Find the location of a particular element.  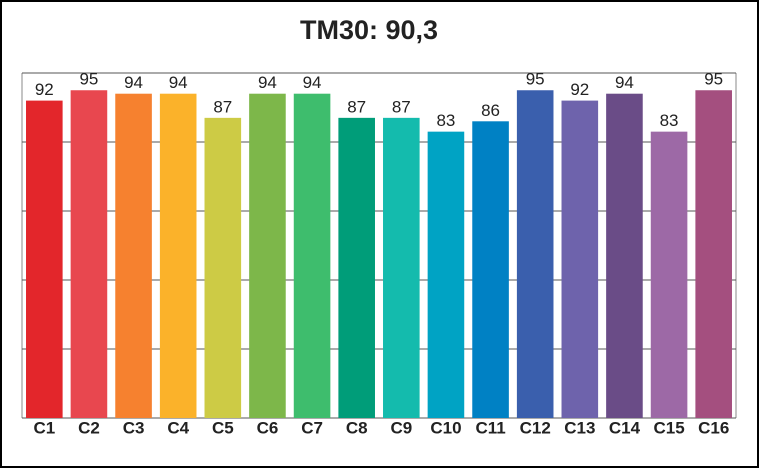

x-tick-label: C7 is located at coordinates (312, 427).